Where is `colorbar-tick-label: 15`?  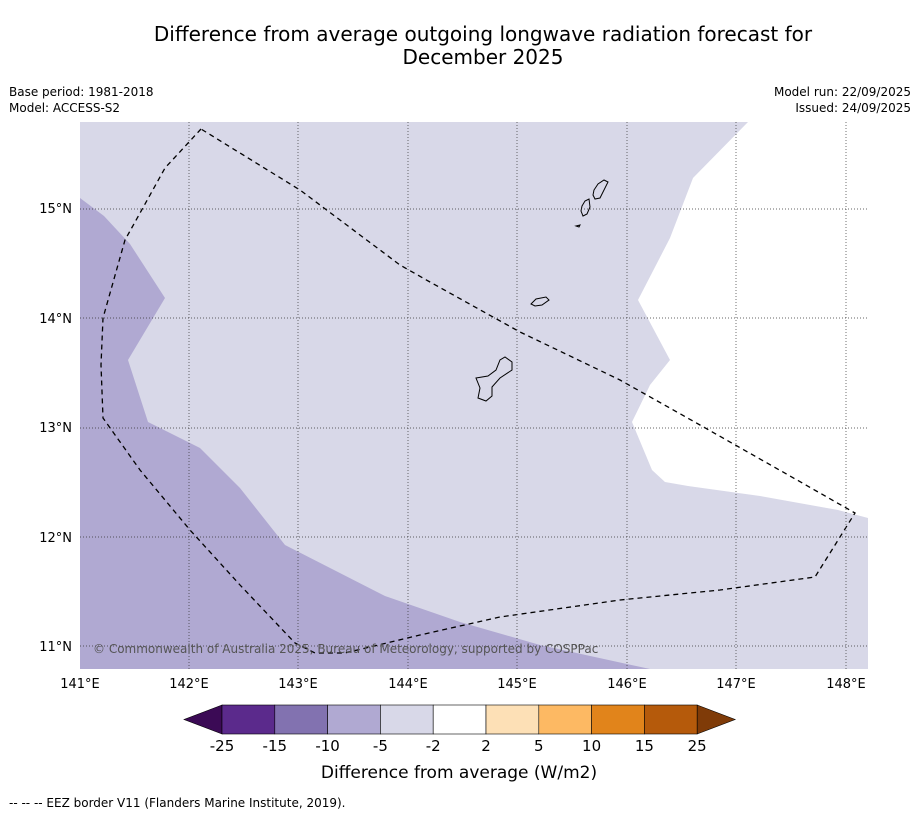 colorbar-tick-label: 15 is located at coordinates (644, 746).